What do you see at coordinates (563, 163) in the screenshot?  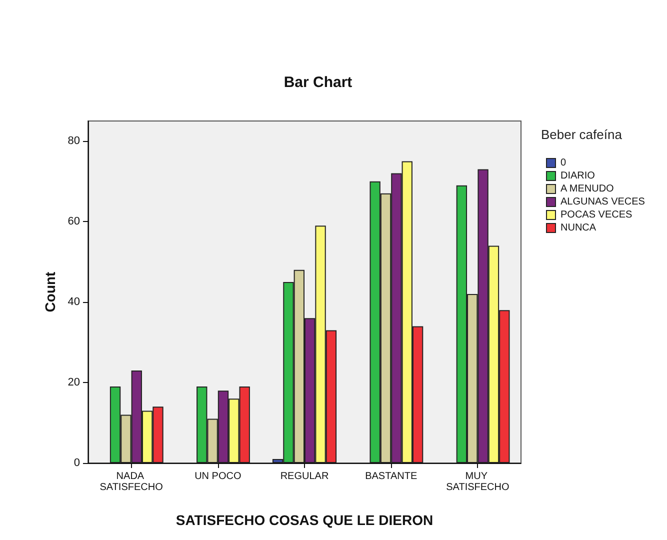 I see `legend-label: 0` at bounding box center [563, 163].